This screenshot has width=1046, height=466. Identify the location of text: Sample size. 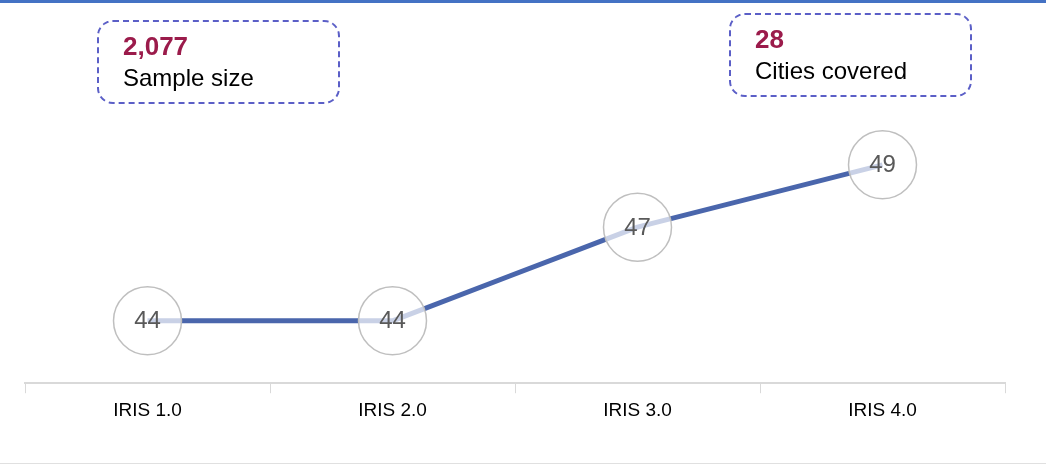
(189, 78).